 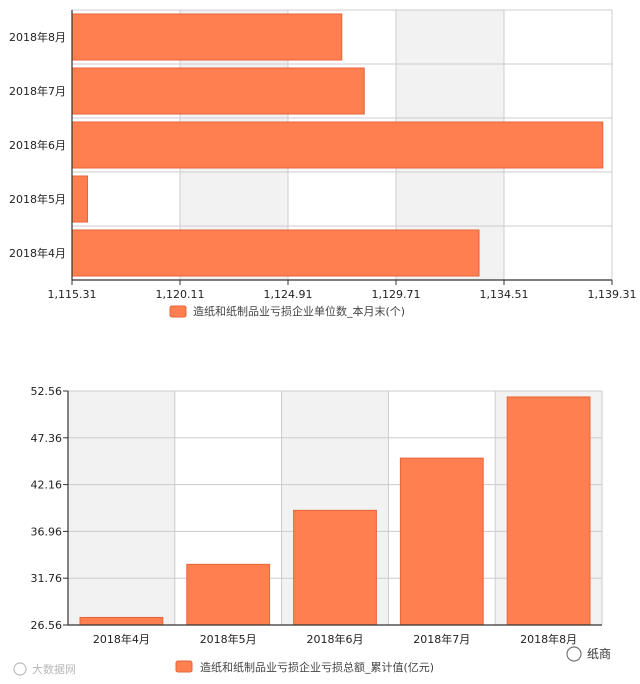 What do you see at coordinates (47, 438) in the screenshot?
I see `y-tick-label: 47.36` at bounding box center [47, 438].